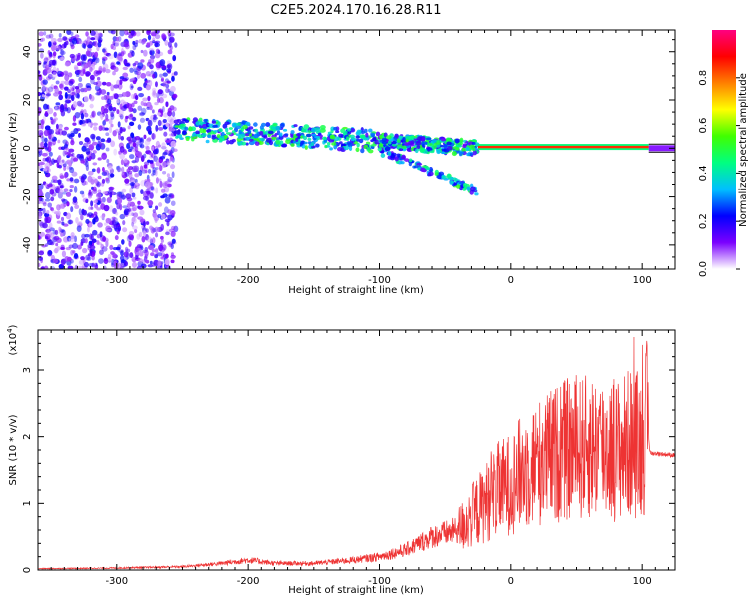 The image size is (750, 604). Describe the element at coordinates (27, 148) in the screenshot. I see `y-tick-label: 0` at that location.